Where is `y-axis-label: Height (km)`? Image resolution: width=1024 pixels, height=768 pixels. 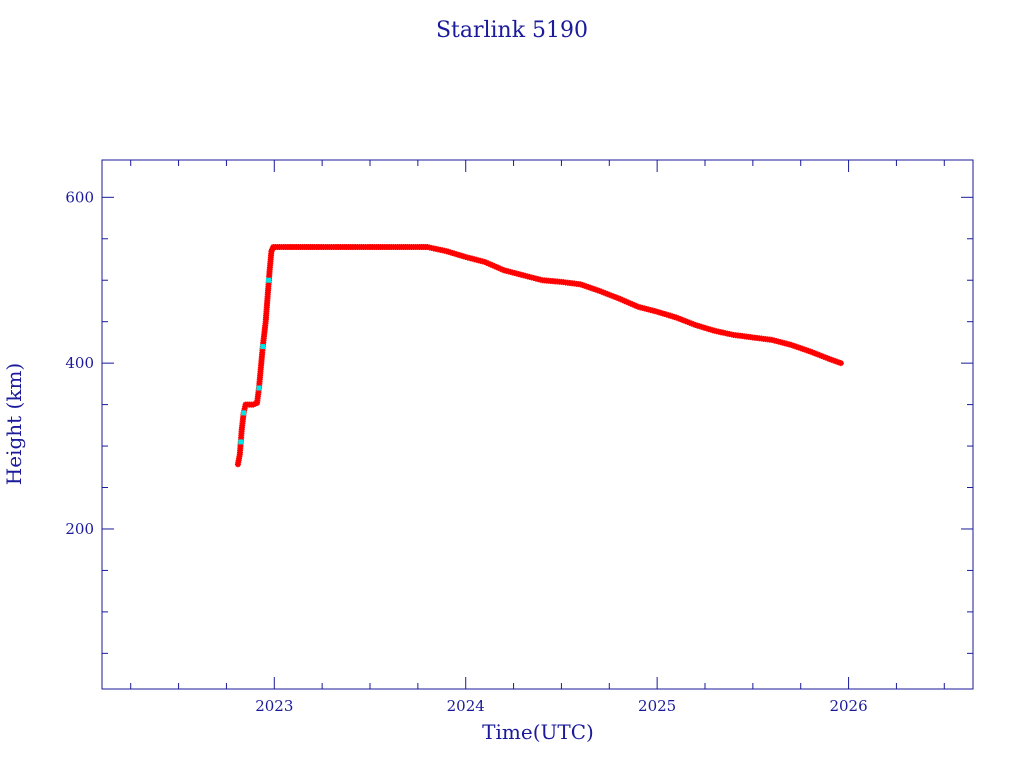
y-axis-label: Height (km) is located at coordinates (14, 424).